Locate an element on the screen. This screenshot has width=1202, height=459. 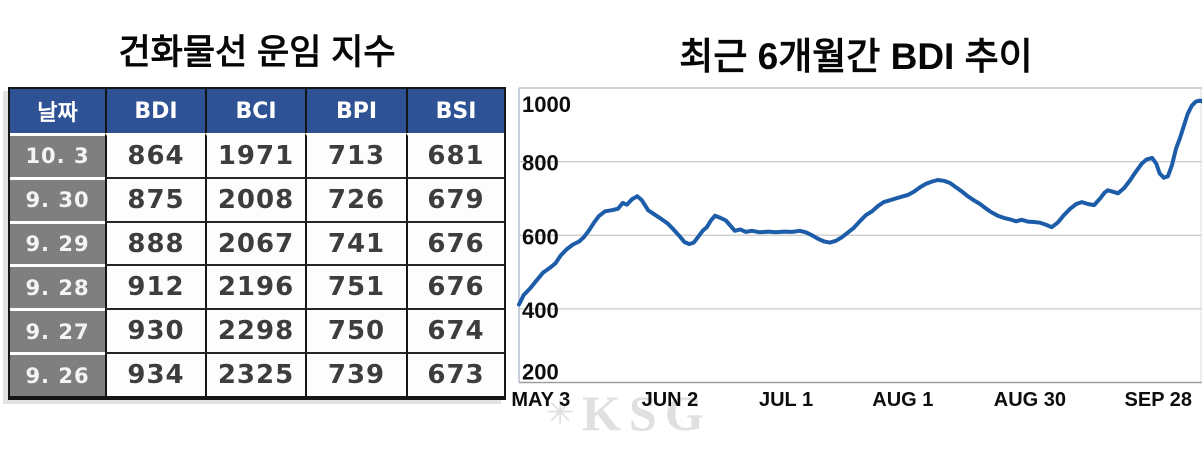
value-cell: 875 is located at coordinates (155, 198).